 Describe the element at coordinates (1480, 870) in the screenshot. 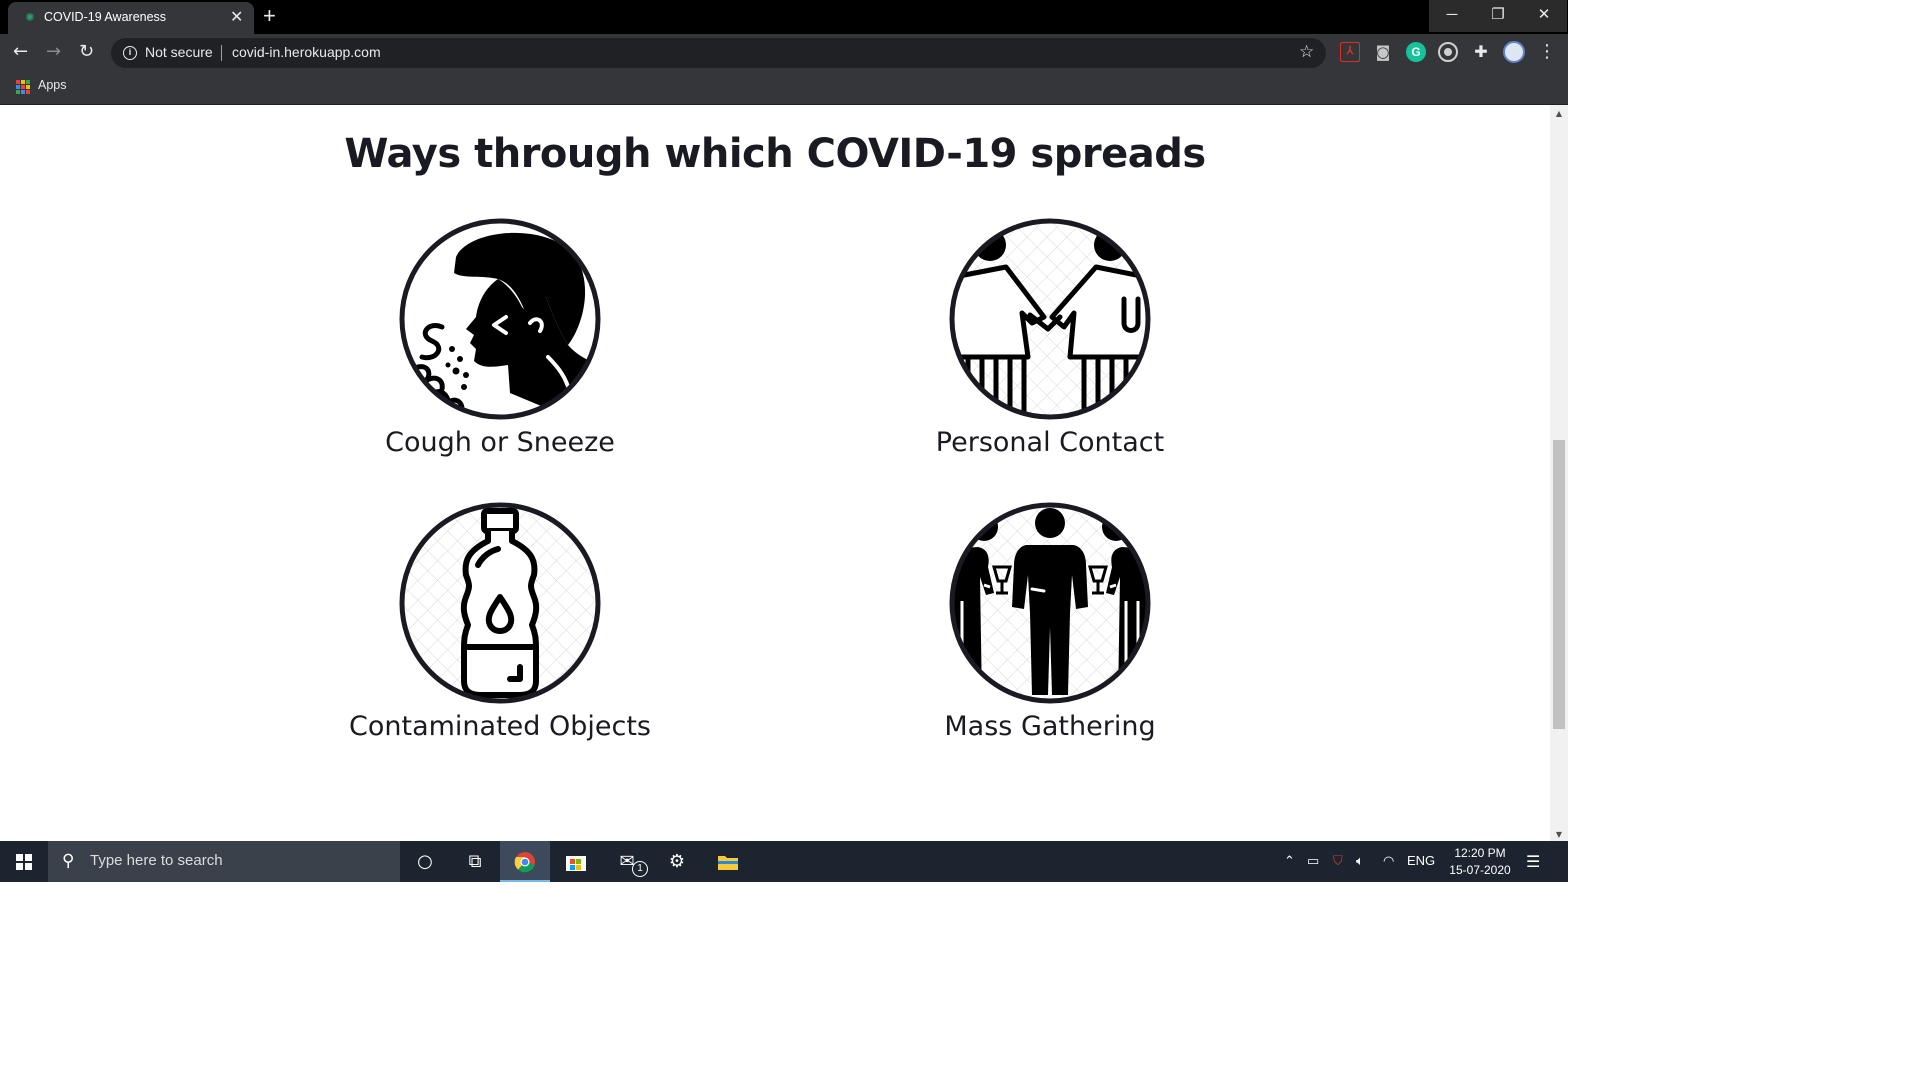

I see `clock-date: 15-07-2020` at that location.